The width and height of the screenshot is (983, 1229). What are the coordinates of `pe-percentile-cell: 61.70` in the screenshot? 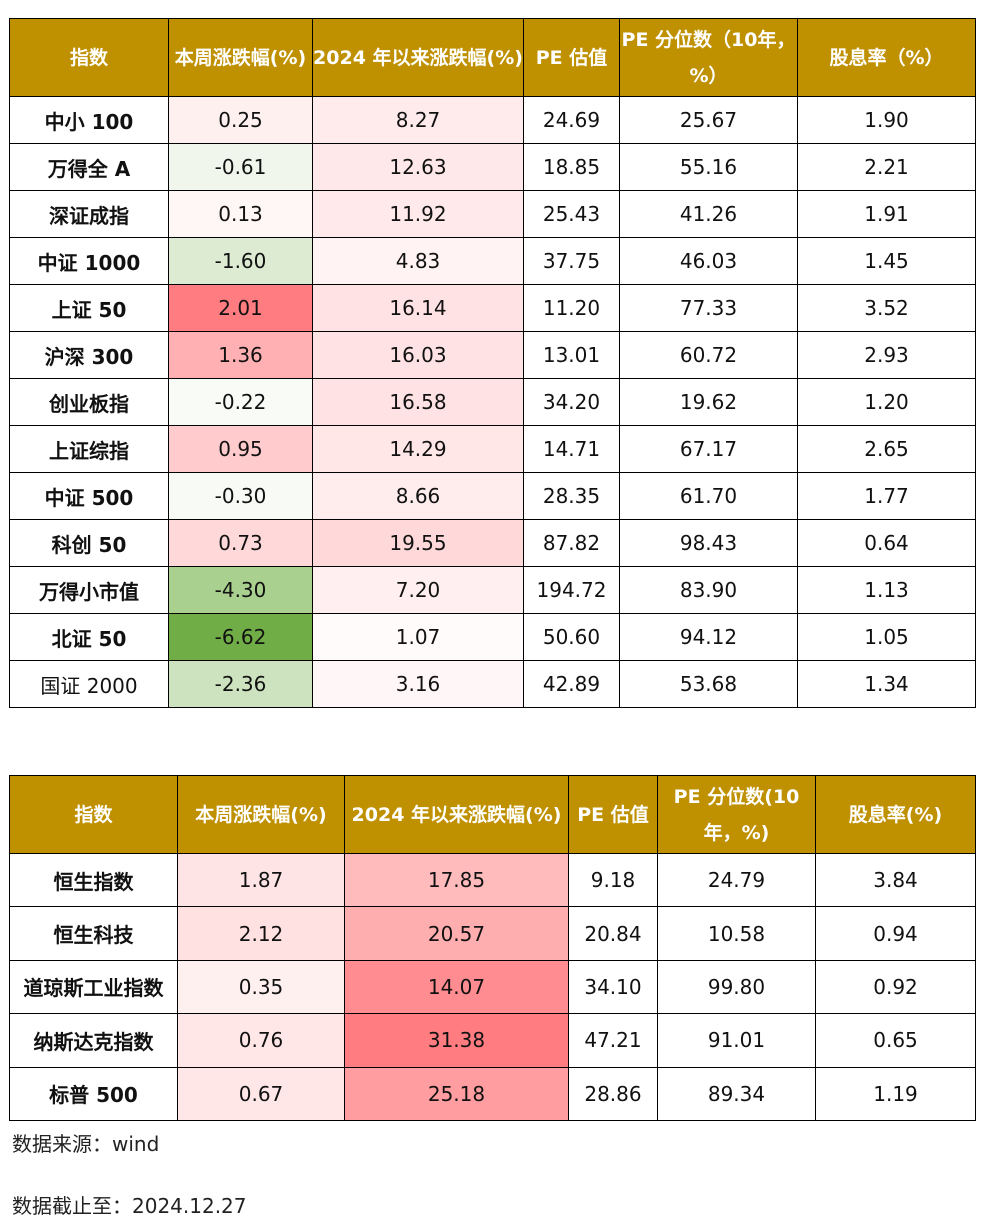 It's located at (708, 496).